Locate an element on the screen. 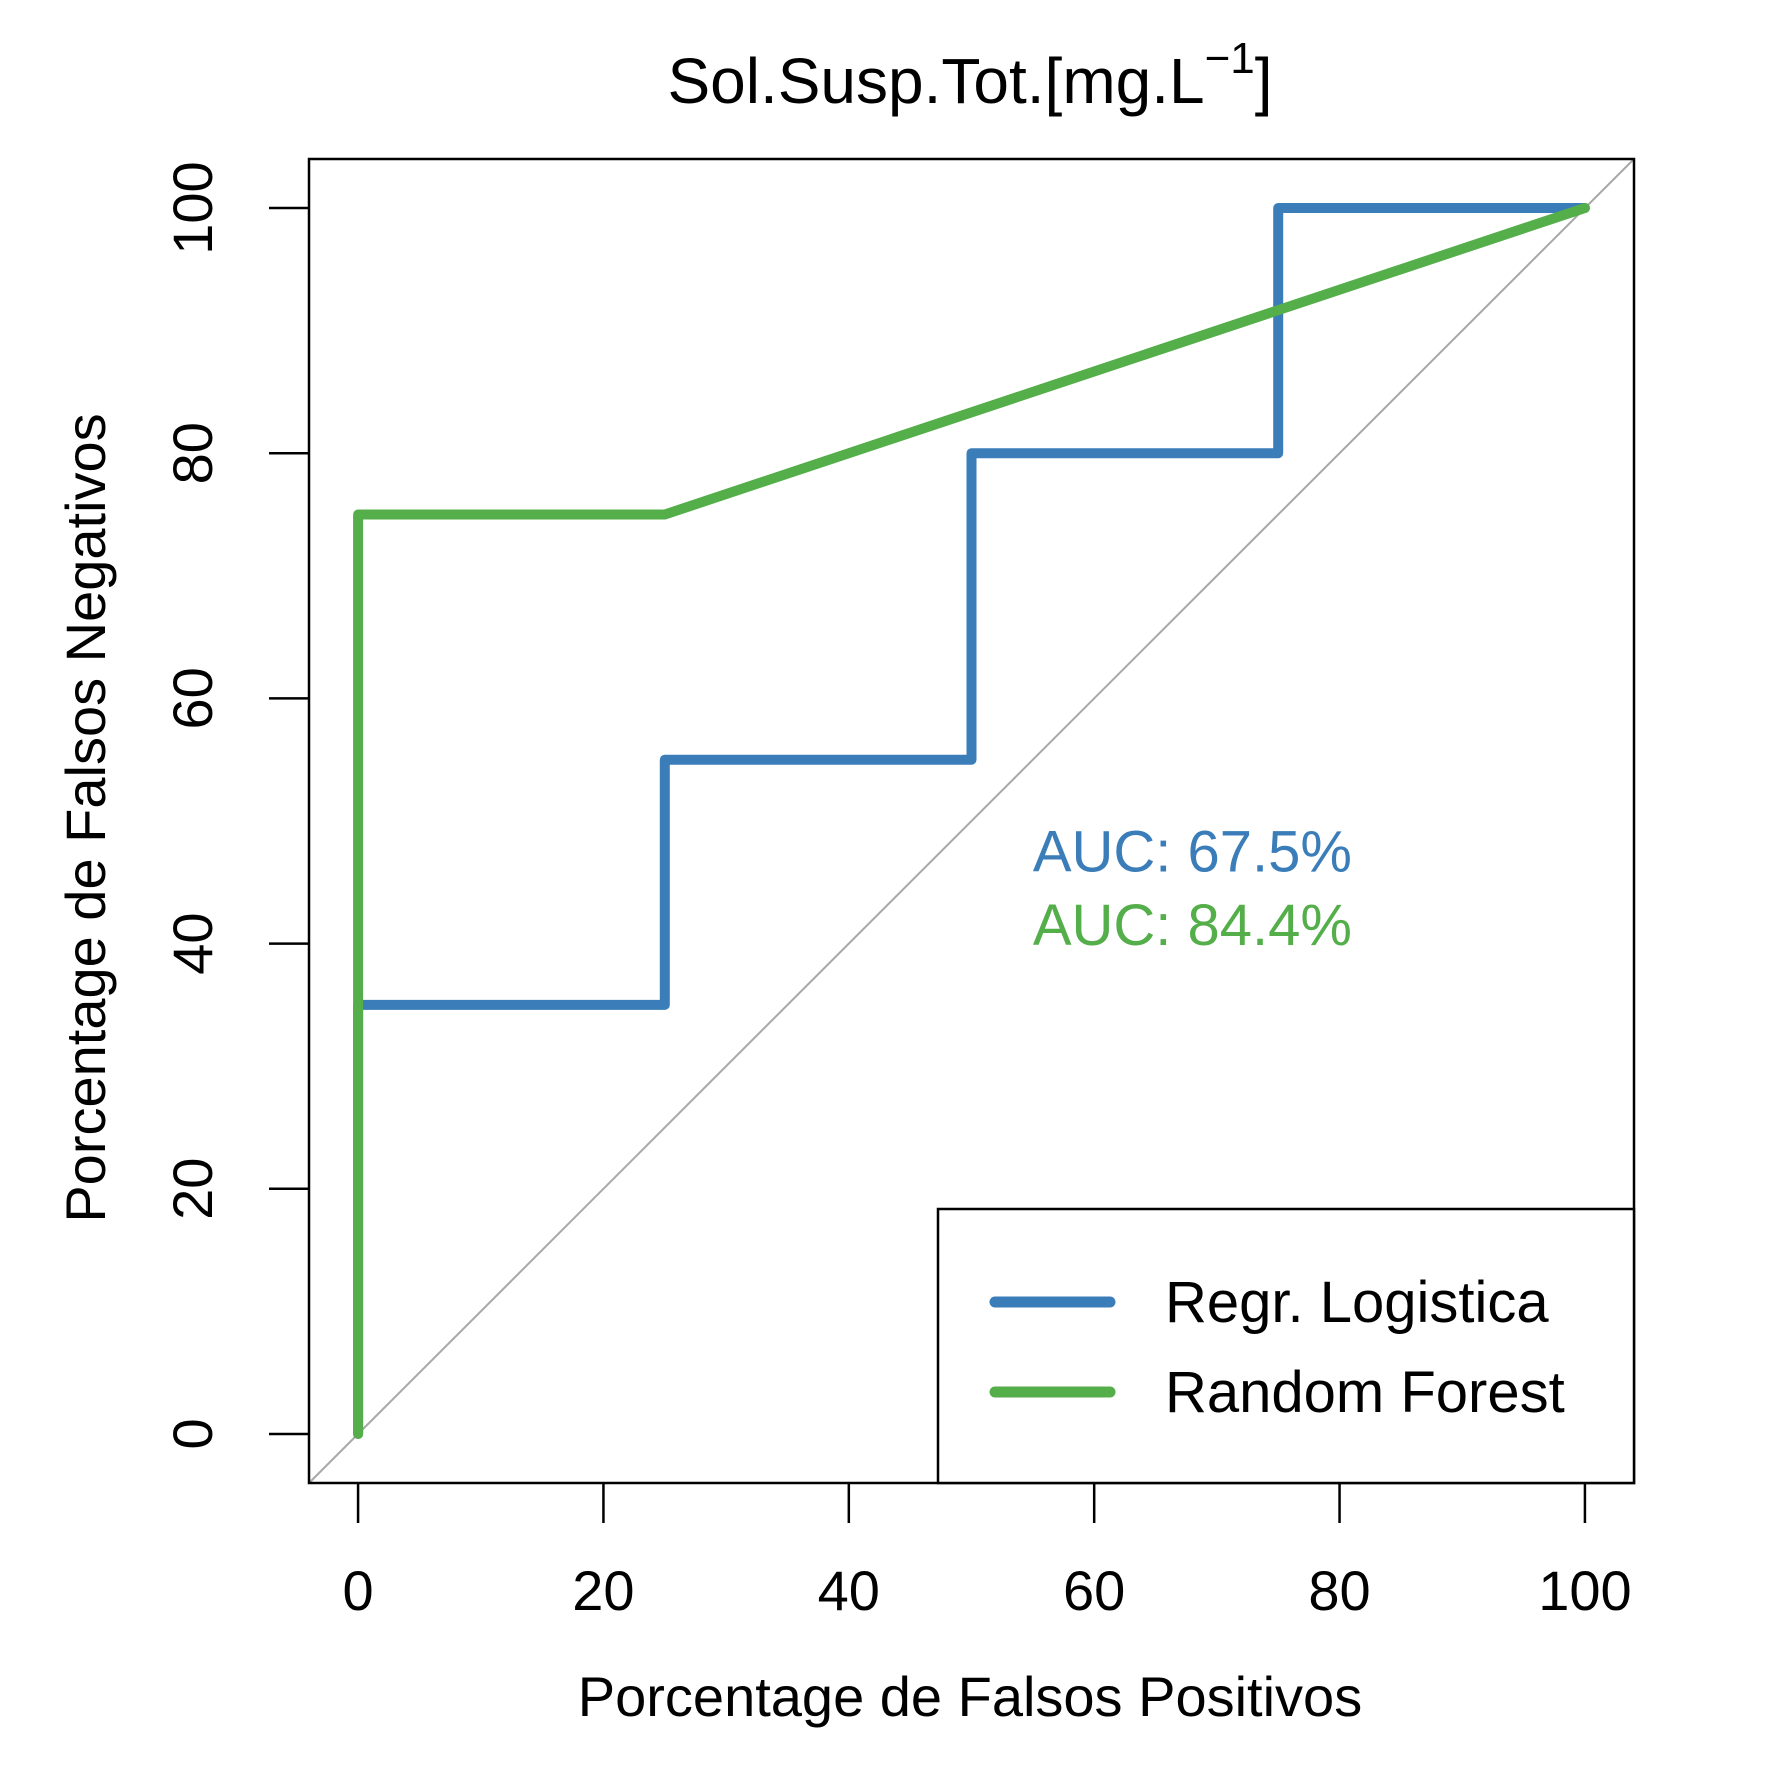 This screenshot has width=1771, height=1771. legend-label: Regr. Logistica is located at coordinates (1357, 1302).